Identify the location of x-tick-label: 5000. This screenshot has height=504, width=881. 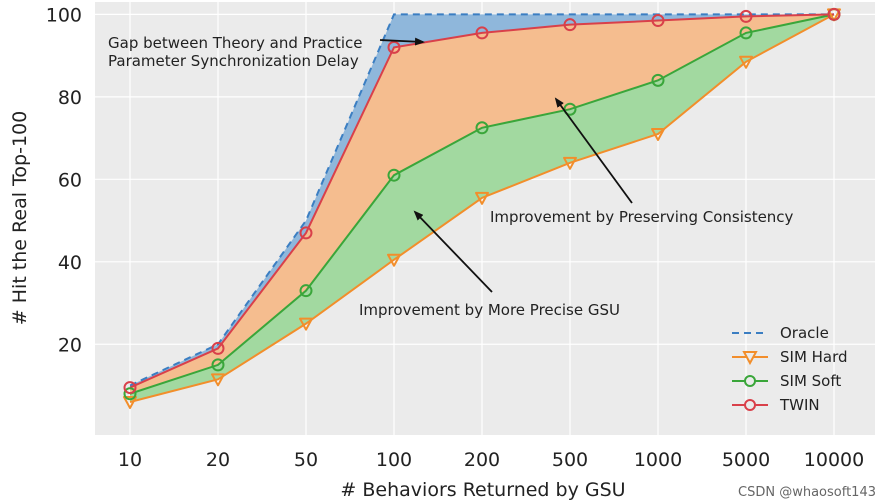
(746, 460).